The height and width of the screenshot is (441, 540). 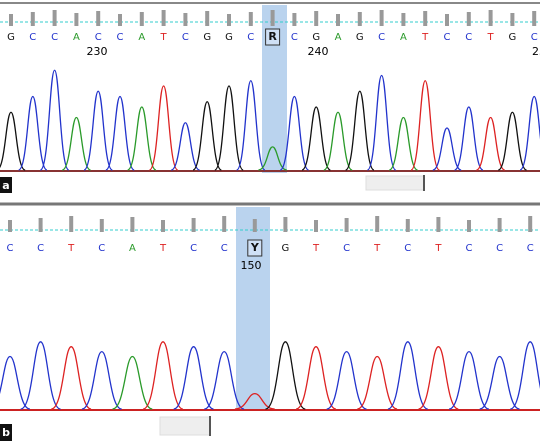 What do you see at coordinates (5, 185) in the screenshot?
I see `panel-label: a` at bounding box center [5, 185].